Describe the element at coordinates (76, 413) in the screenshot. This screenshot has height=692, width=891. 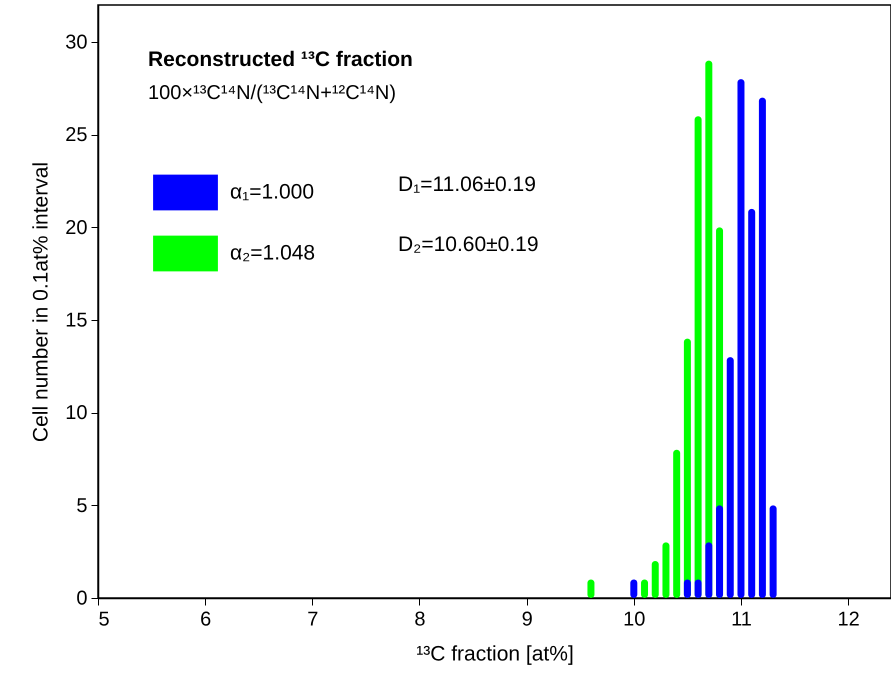
I see `y-tick-label: 10` at that location.